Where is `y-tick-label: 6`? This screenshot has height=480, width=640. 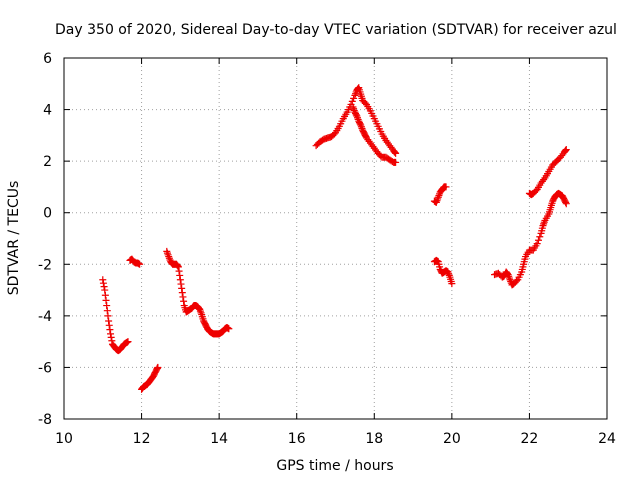 y-tick-label: 6 is located at coordinates (47, 59).